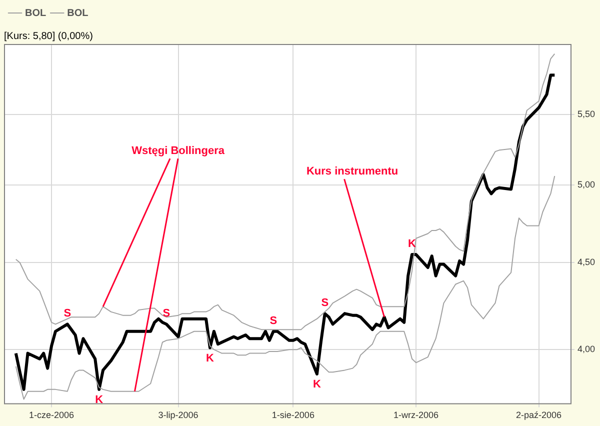 Image resolution: width=600 pixels, height=426 pixels. I want to click on annotation: Kurs instrumentu, so click(352, 172).